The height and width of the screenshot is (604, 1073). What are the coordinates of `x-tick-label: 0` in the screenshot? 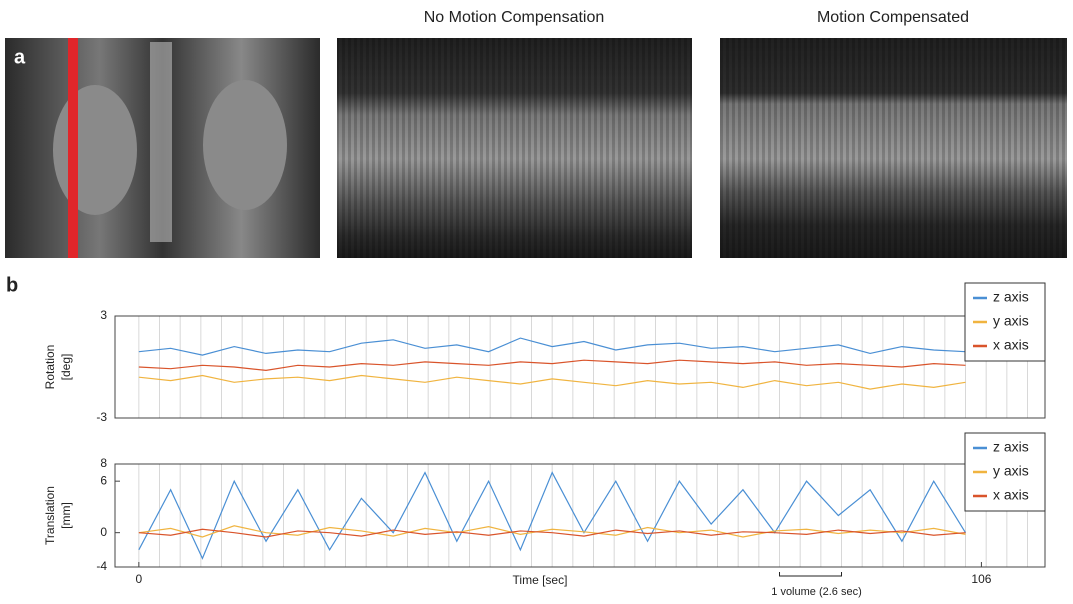 It's located at (139, 579).